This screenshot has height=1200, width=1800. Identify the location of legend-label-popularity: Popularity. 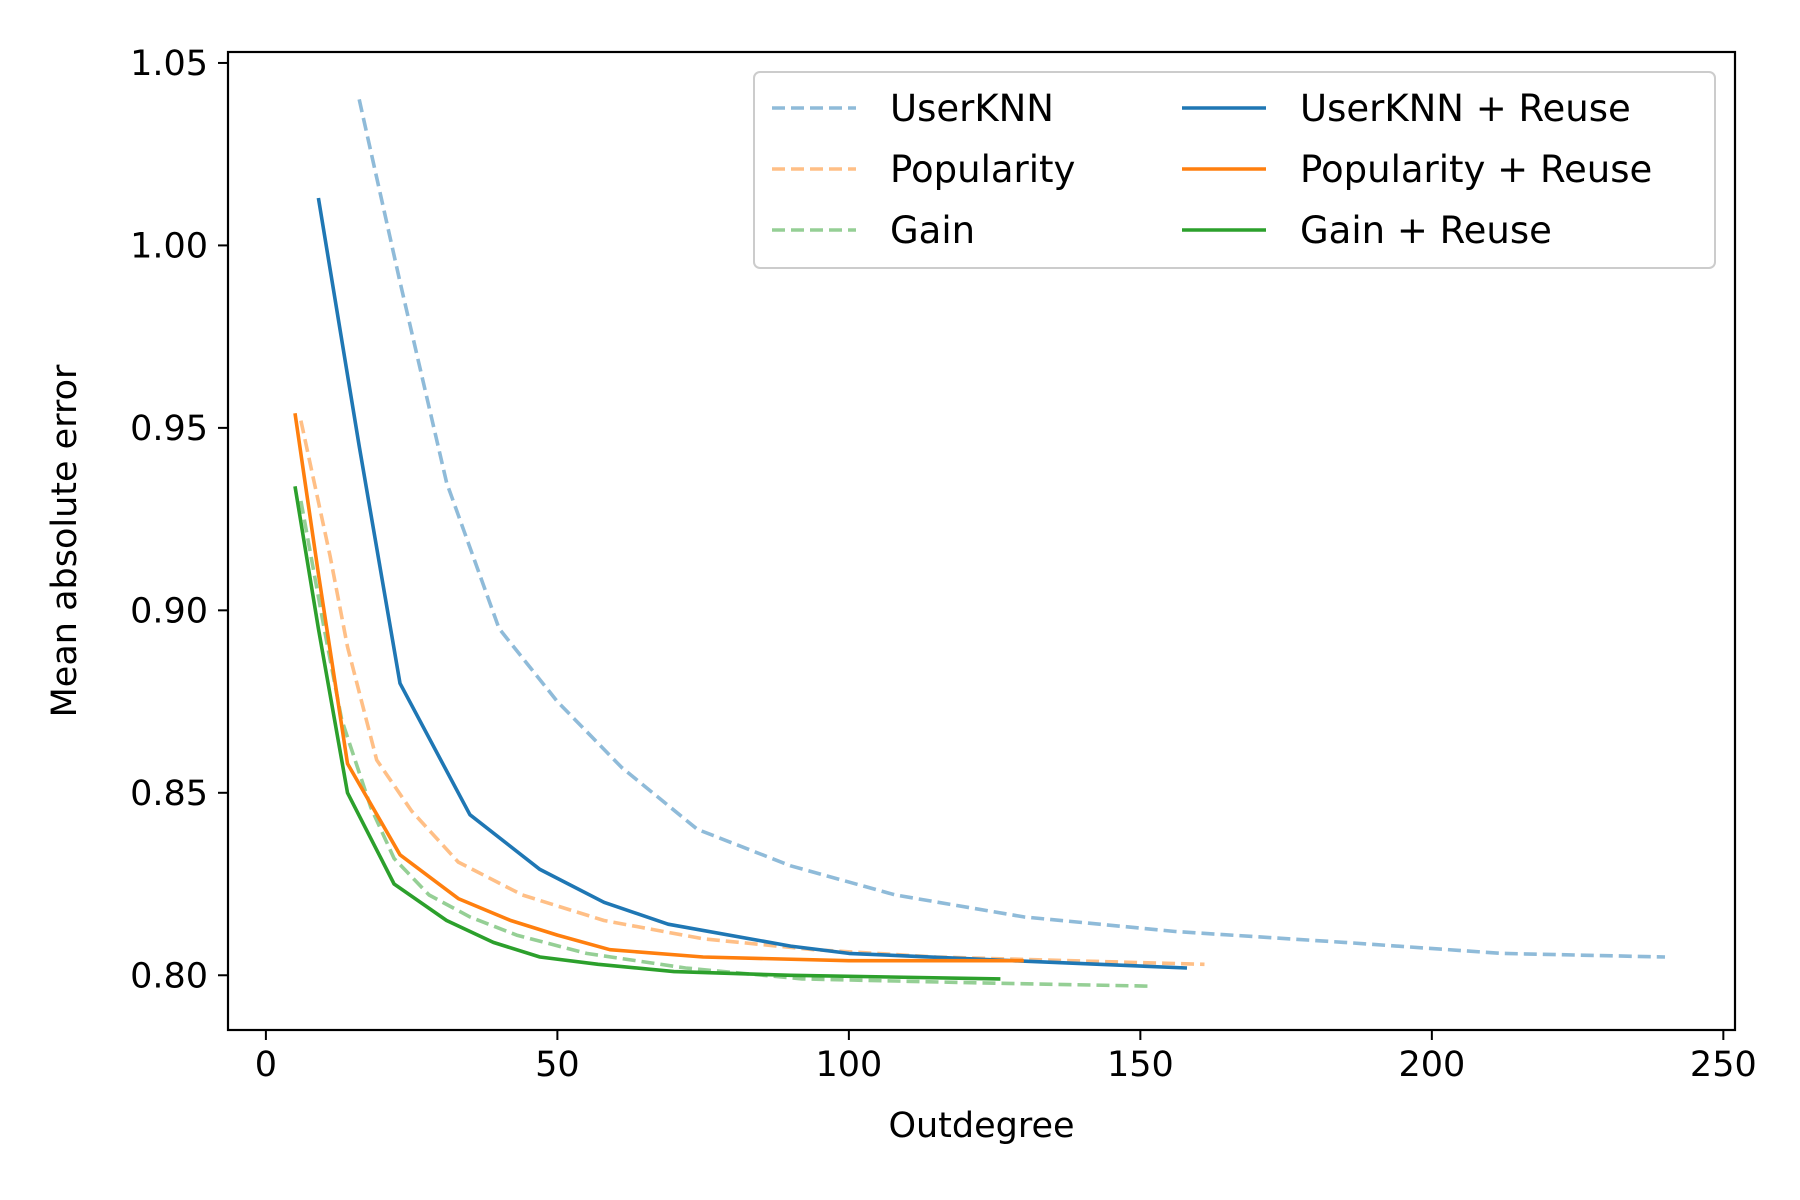
(982, 169).